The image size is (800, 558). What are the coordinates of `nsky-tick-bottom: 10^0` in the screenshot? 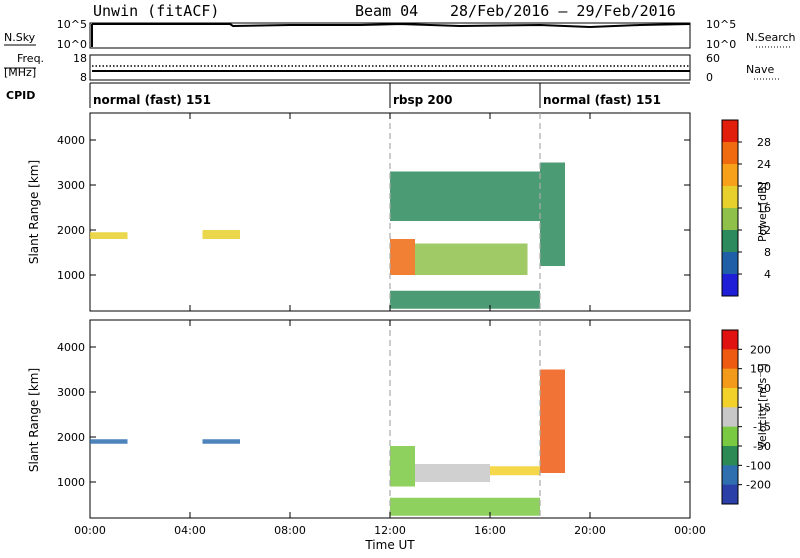 It's located at (72, 44).